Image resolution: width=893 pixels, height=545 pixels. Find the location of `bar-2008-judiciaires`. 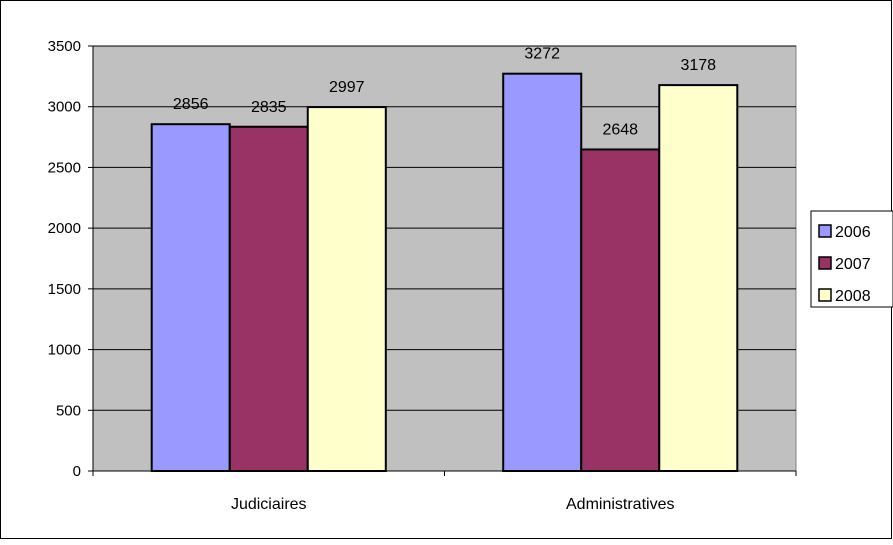

bar-2008-judiciaires is located at coordinates (346, 289).